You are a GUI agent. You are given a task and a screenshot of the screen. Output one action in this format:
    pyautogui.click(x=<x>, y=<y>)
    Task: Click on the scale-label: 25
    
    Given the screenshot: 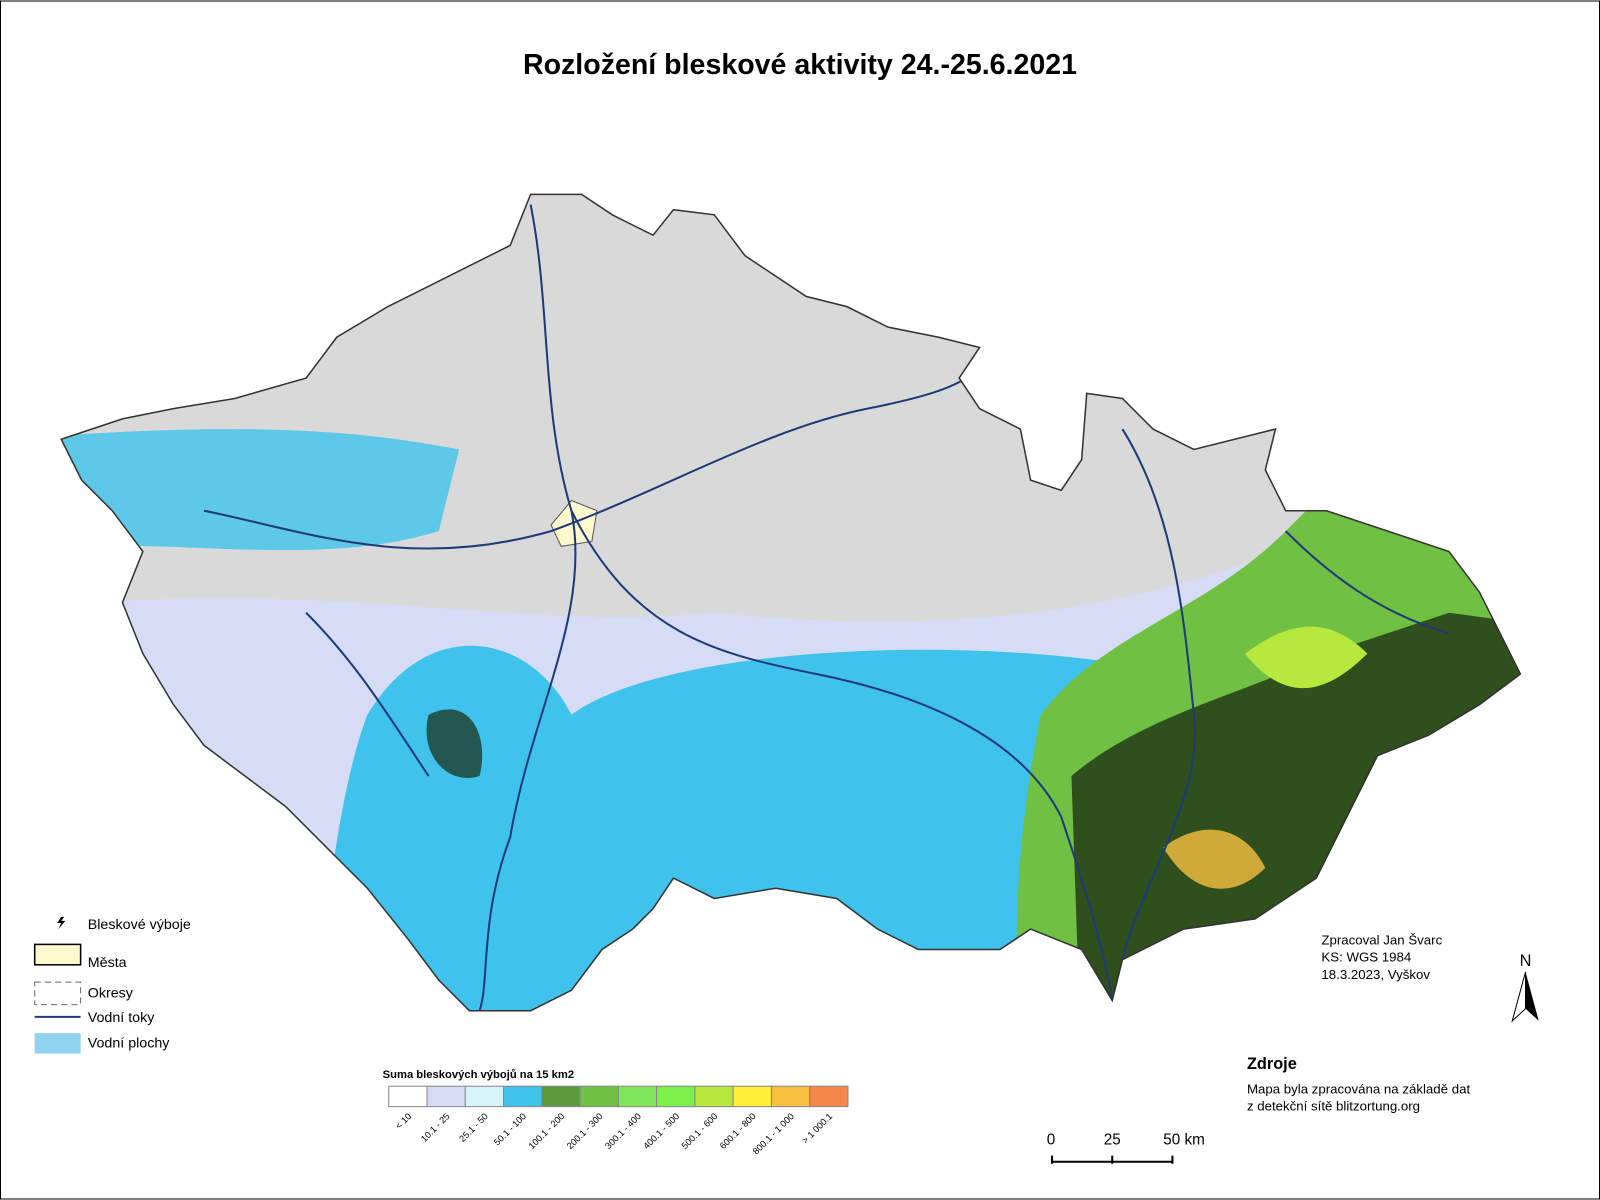 What is the action you would take?
    pyautogui.click(x=1112, y=1139)
    